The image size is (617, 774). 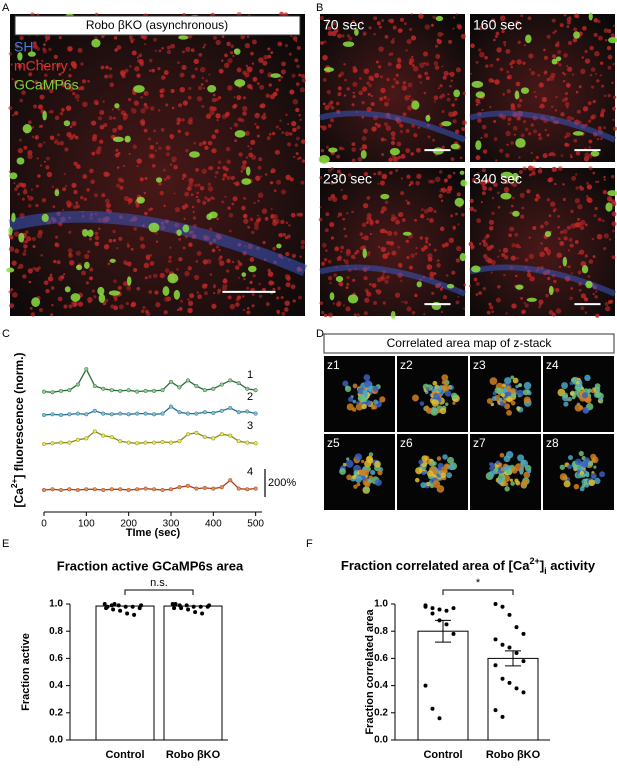 What do you see at coordinates (26, 672) in the screenshot?
I see `y-axis-label: Fraction active` at bounding box center [26, 672].